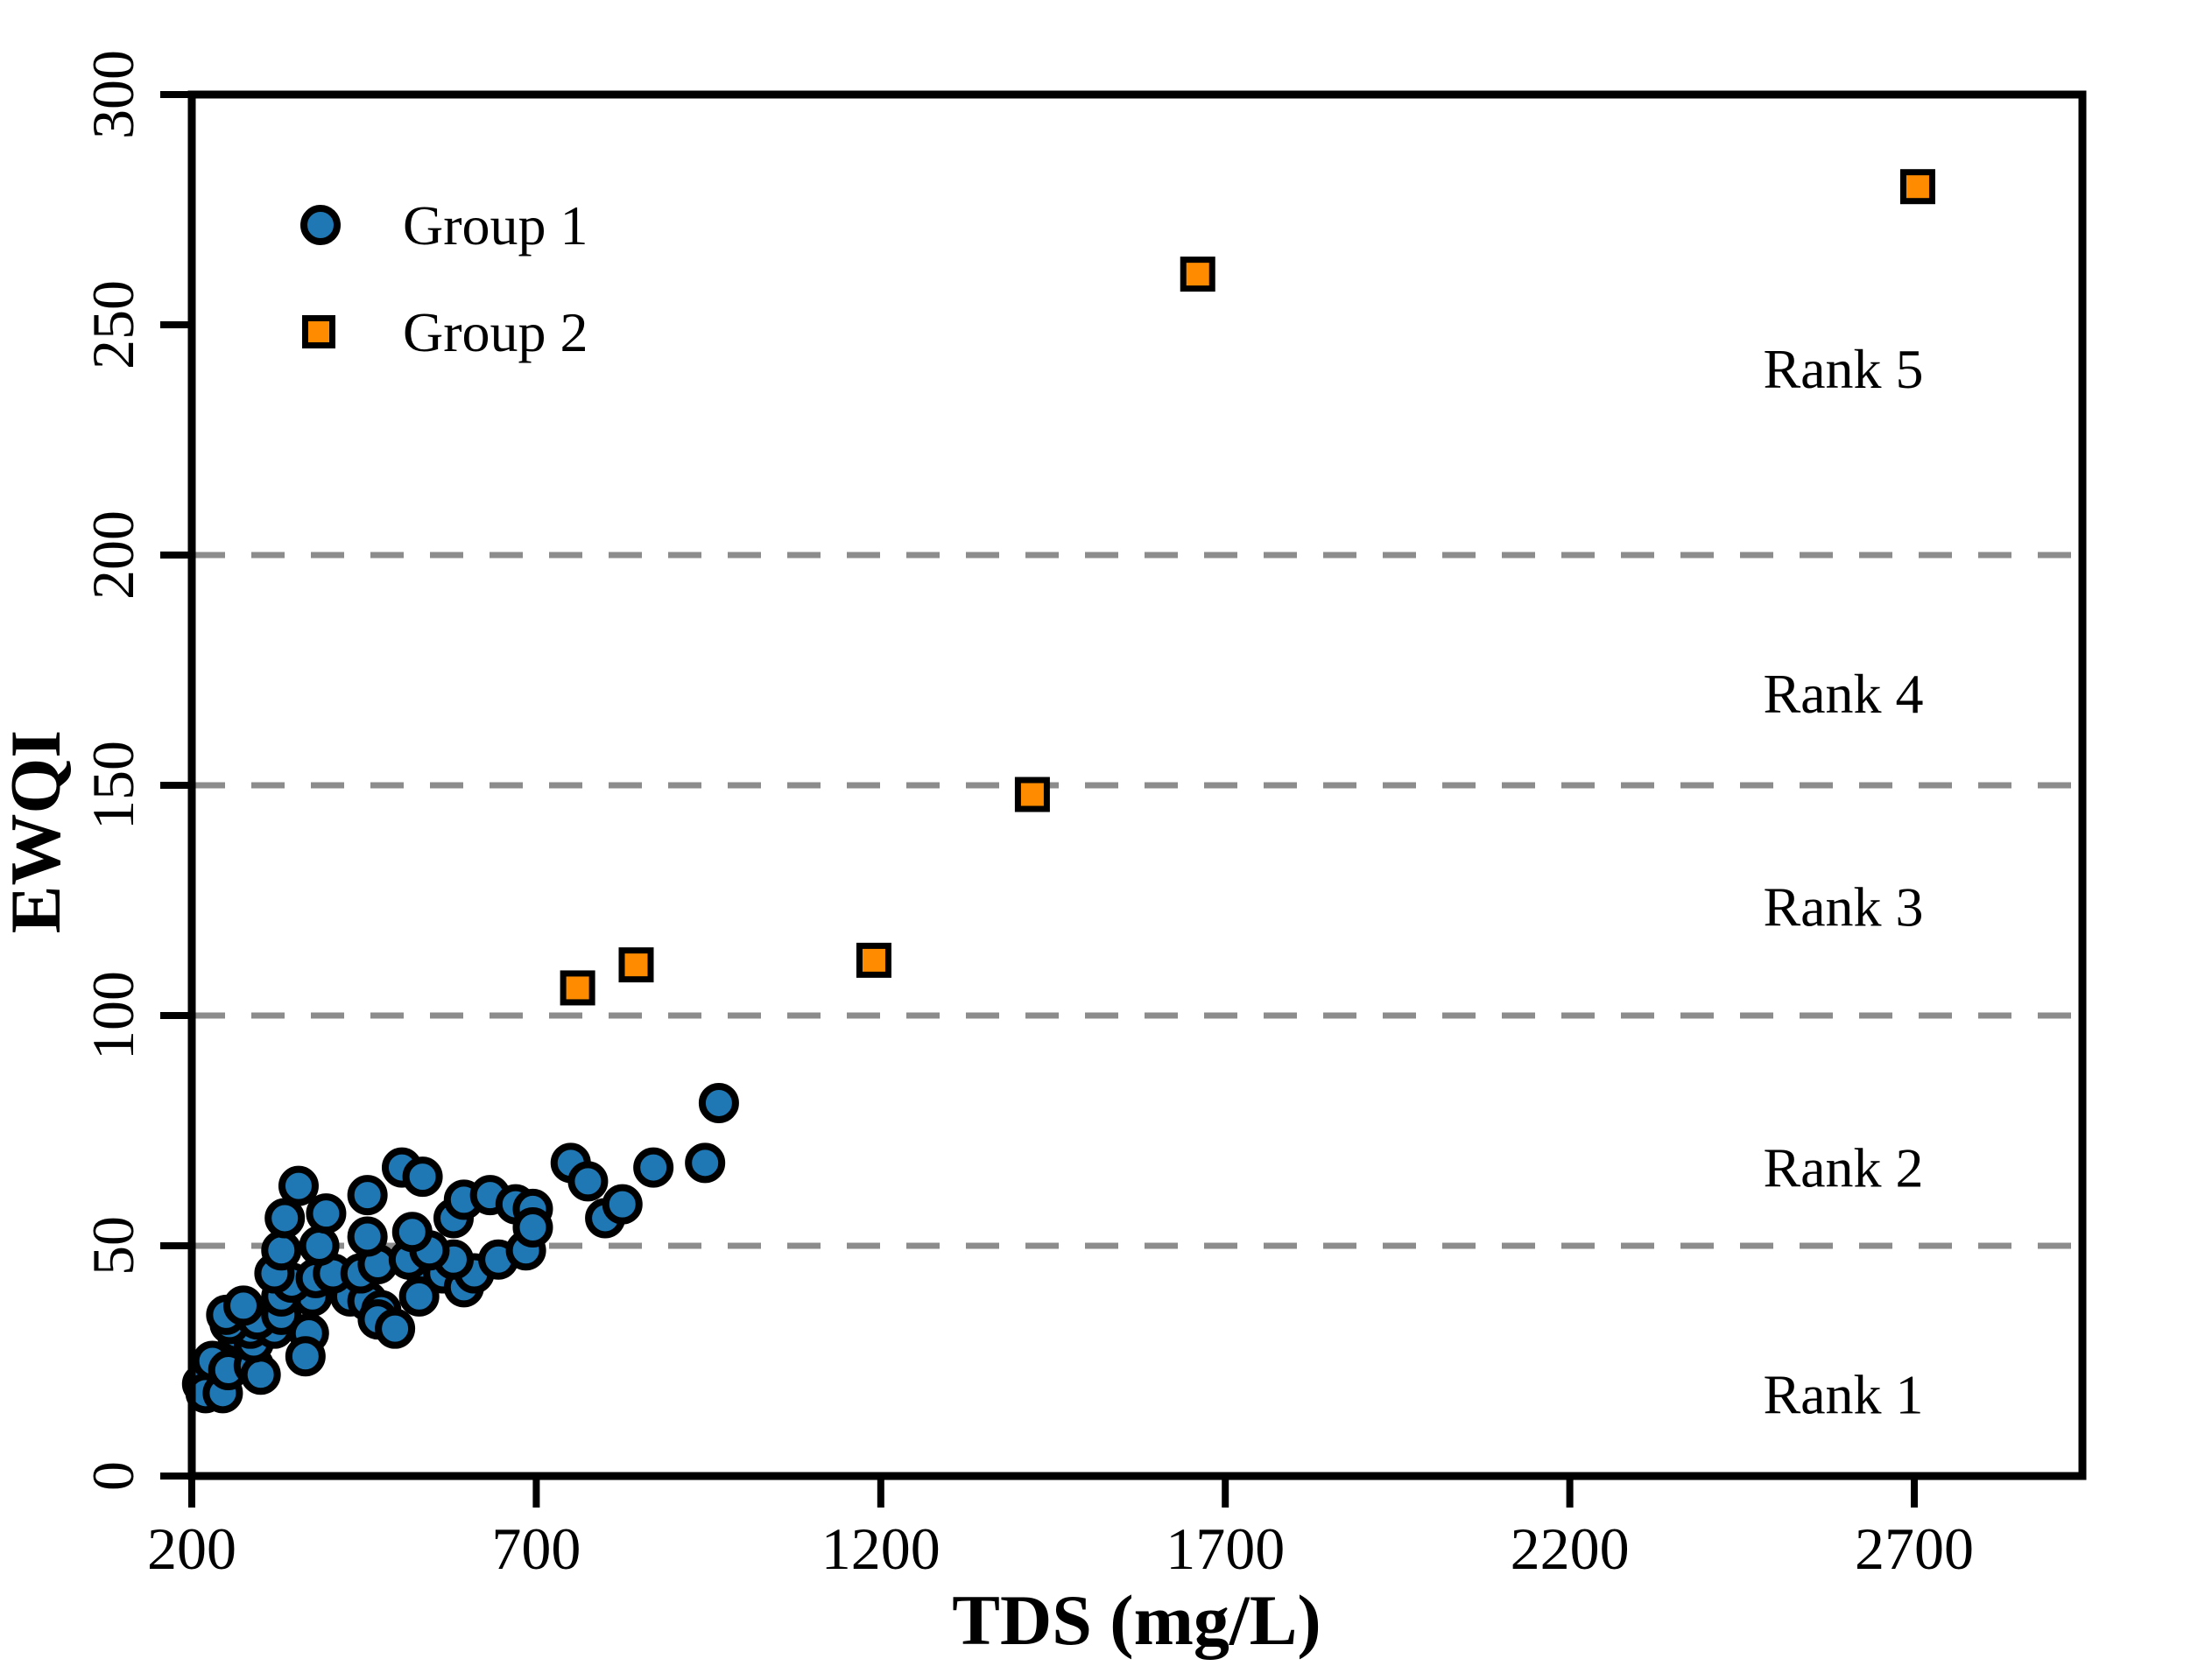  Describe the element at coordinates (495, 332) in the screenshot. I see `legend-group2-label: Group 2` at that location.